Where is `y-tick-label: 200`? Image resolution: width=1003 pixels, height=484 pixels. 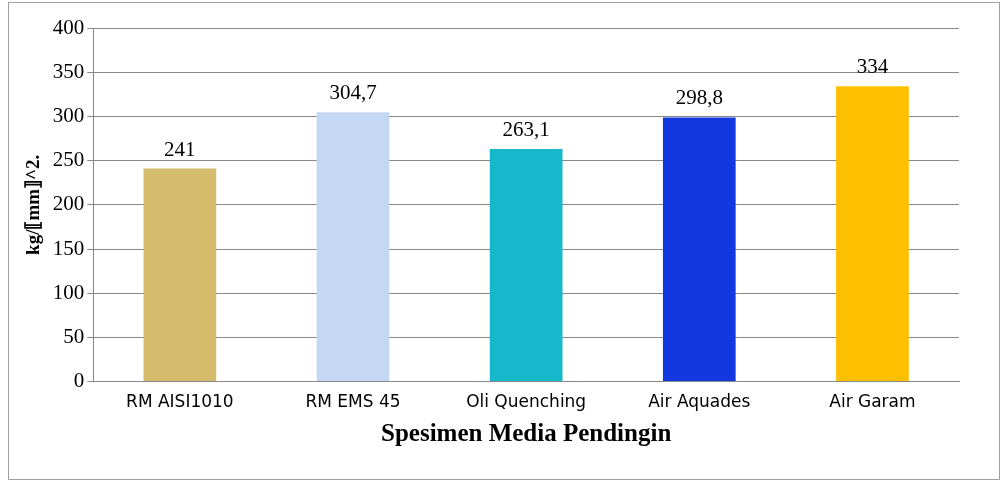
y-tick-label: 200 is located at coordinates (68, 203).